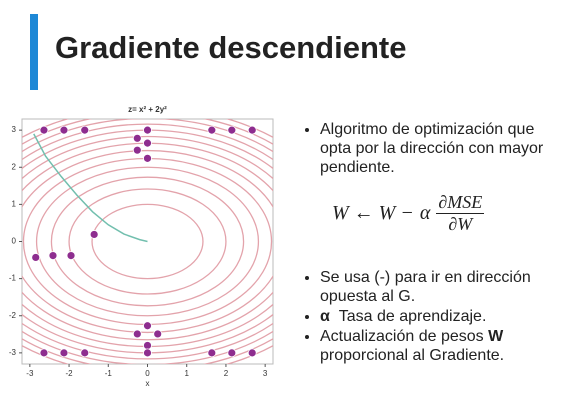  Describe the element at coordinates (147, 373) in the screenshot. I see `x-tick-label: 0` at that location.